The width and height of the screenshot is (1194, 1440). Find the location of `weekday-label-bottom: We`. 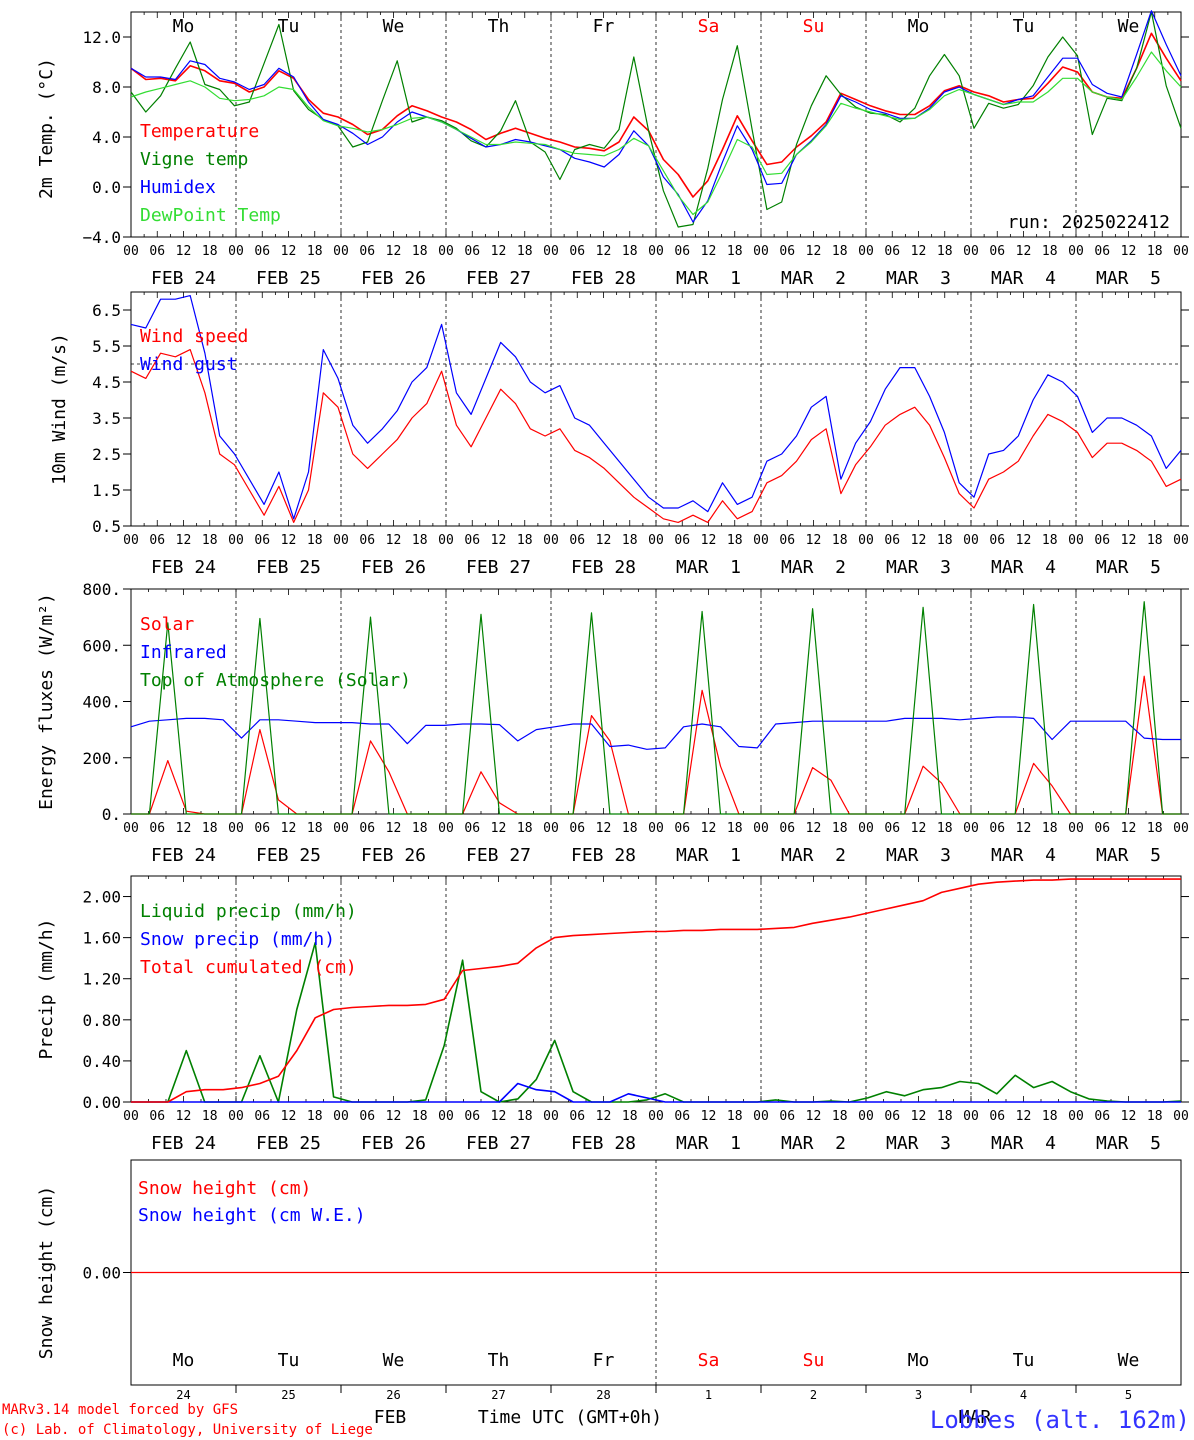

weekday-label-bottom: We is located at coordinates (1129, 1360).